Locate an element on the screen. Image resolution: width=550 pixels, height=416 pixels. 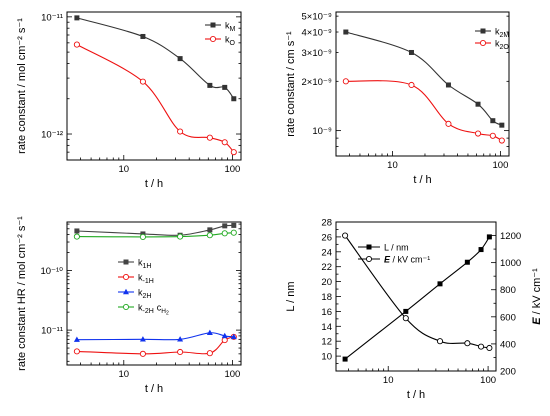
legend-label: k2M is located at coordinates (502, 33).